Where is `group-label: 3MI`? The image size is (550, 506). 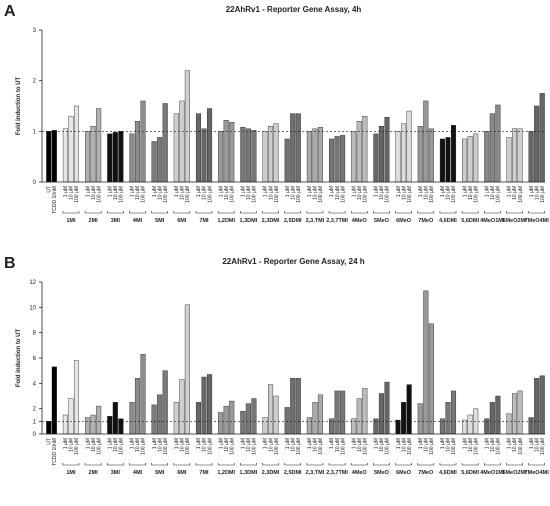 group-label: 3MI is located at coordinates (116, 473).